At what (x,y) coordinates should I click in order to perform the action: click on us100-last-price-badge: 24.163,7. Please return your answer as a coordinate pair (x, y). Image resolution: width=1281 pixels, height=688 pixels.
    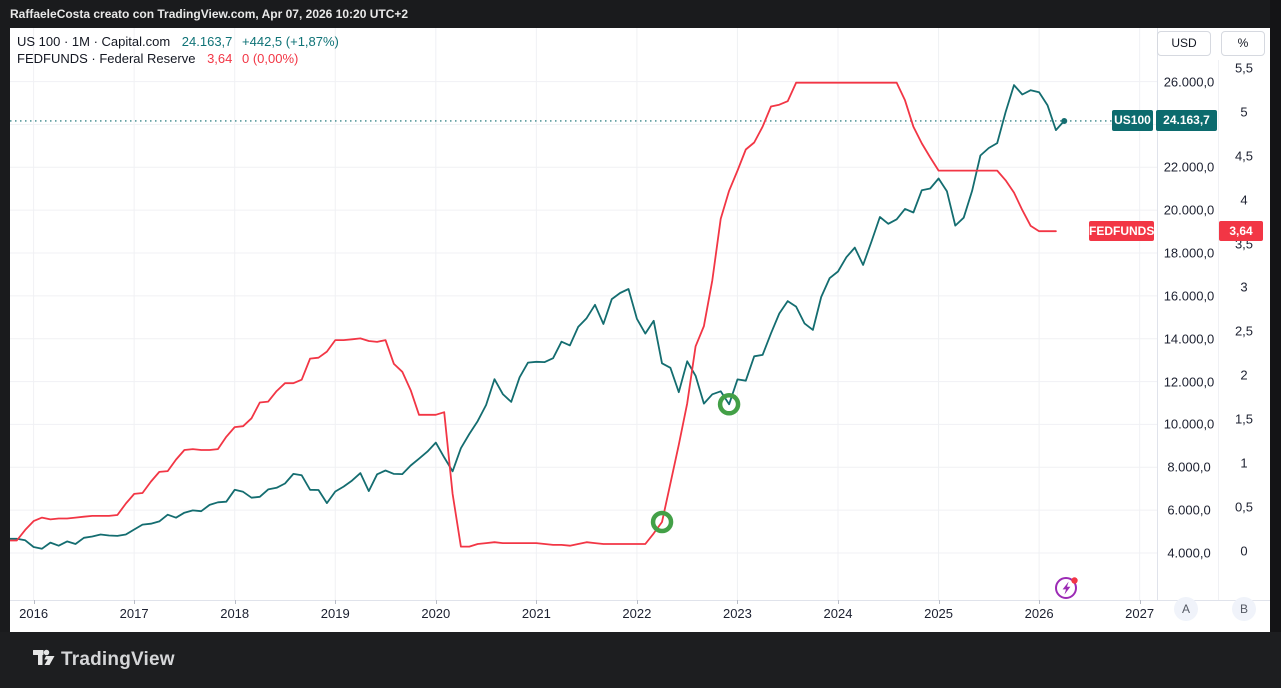
    Looking at the image, I should click on (1186, 121).